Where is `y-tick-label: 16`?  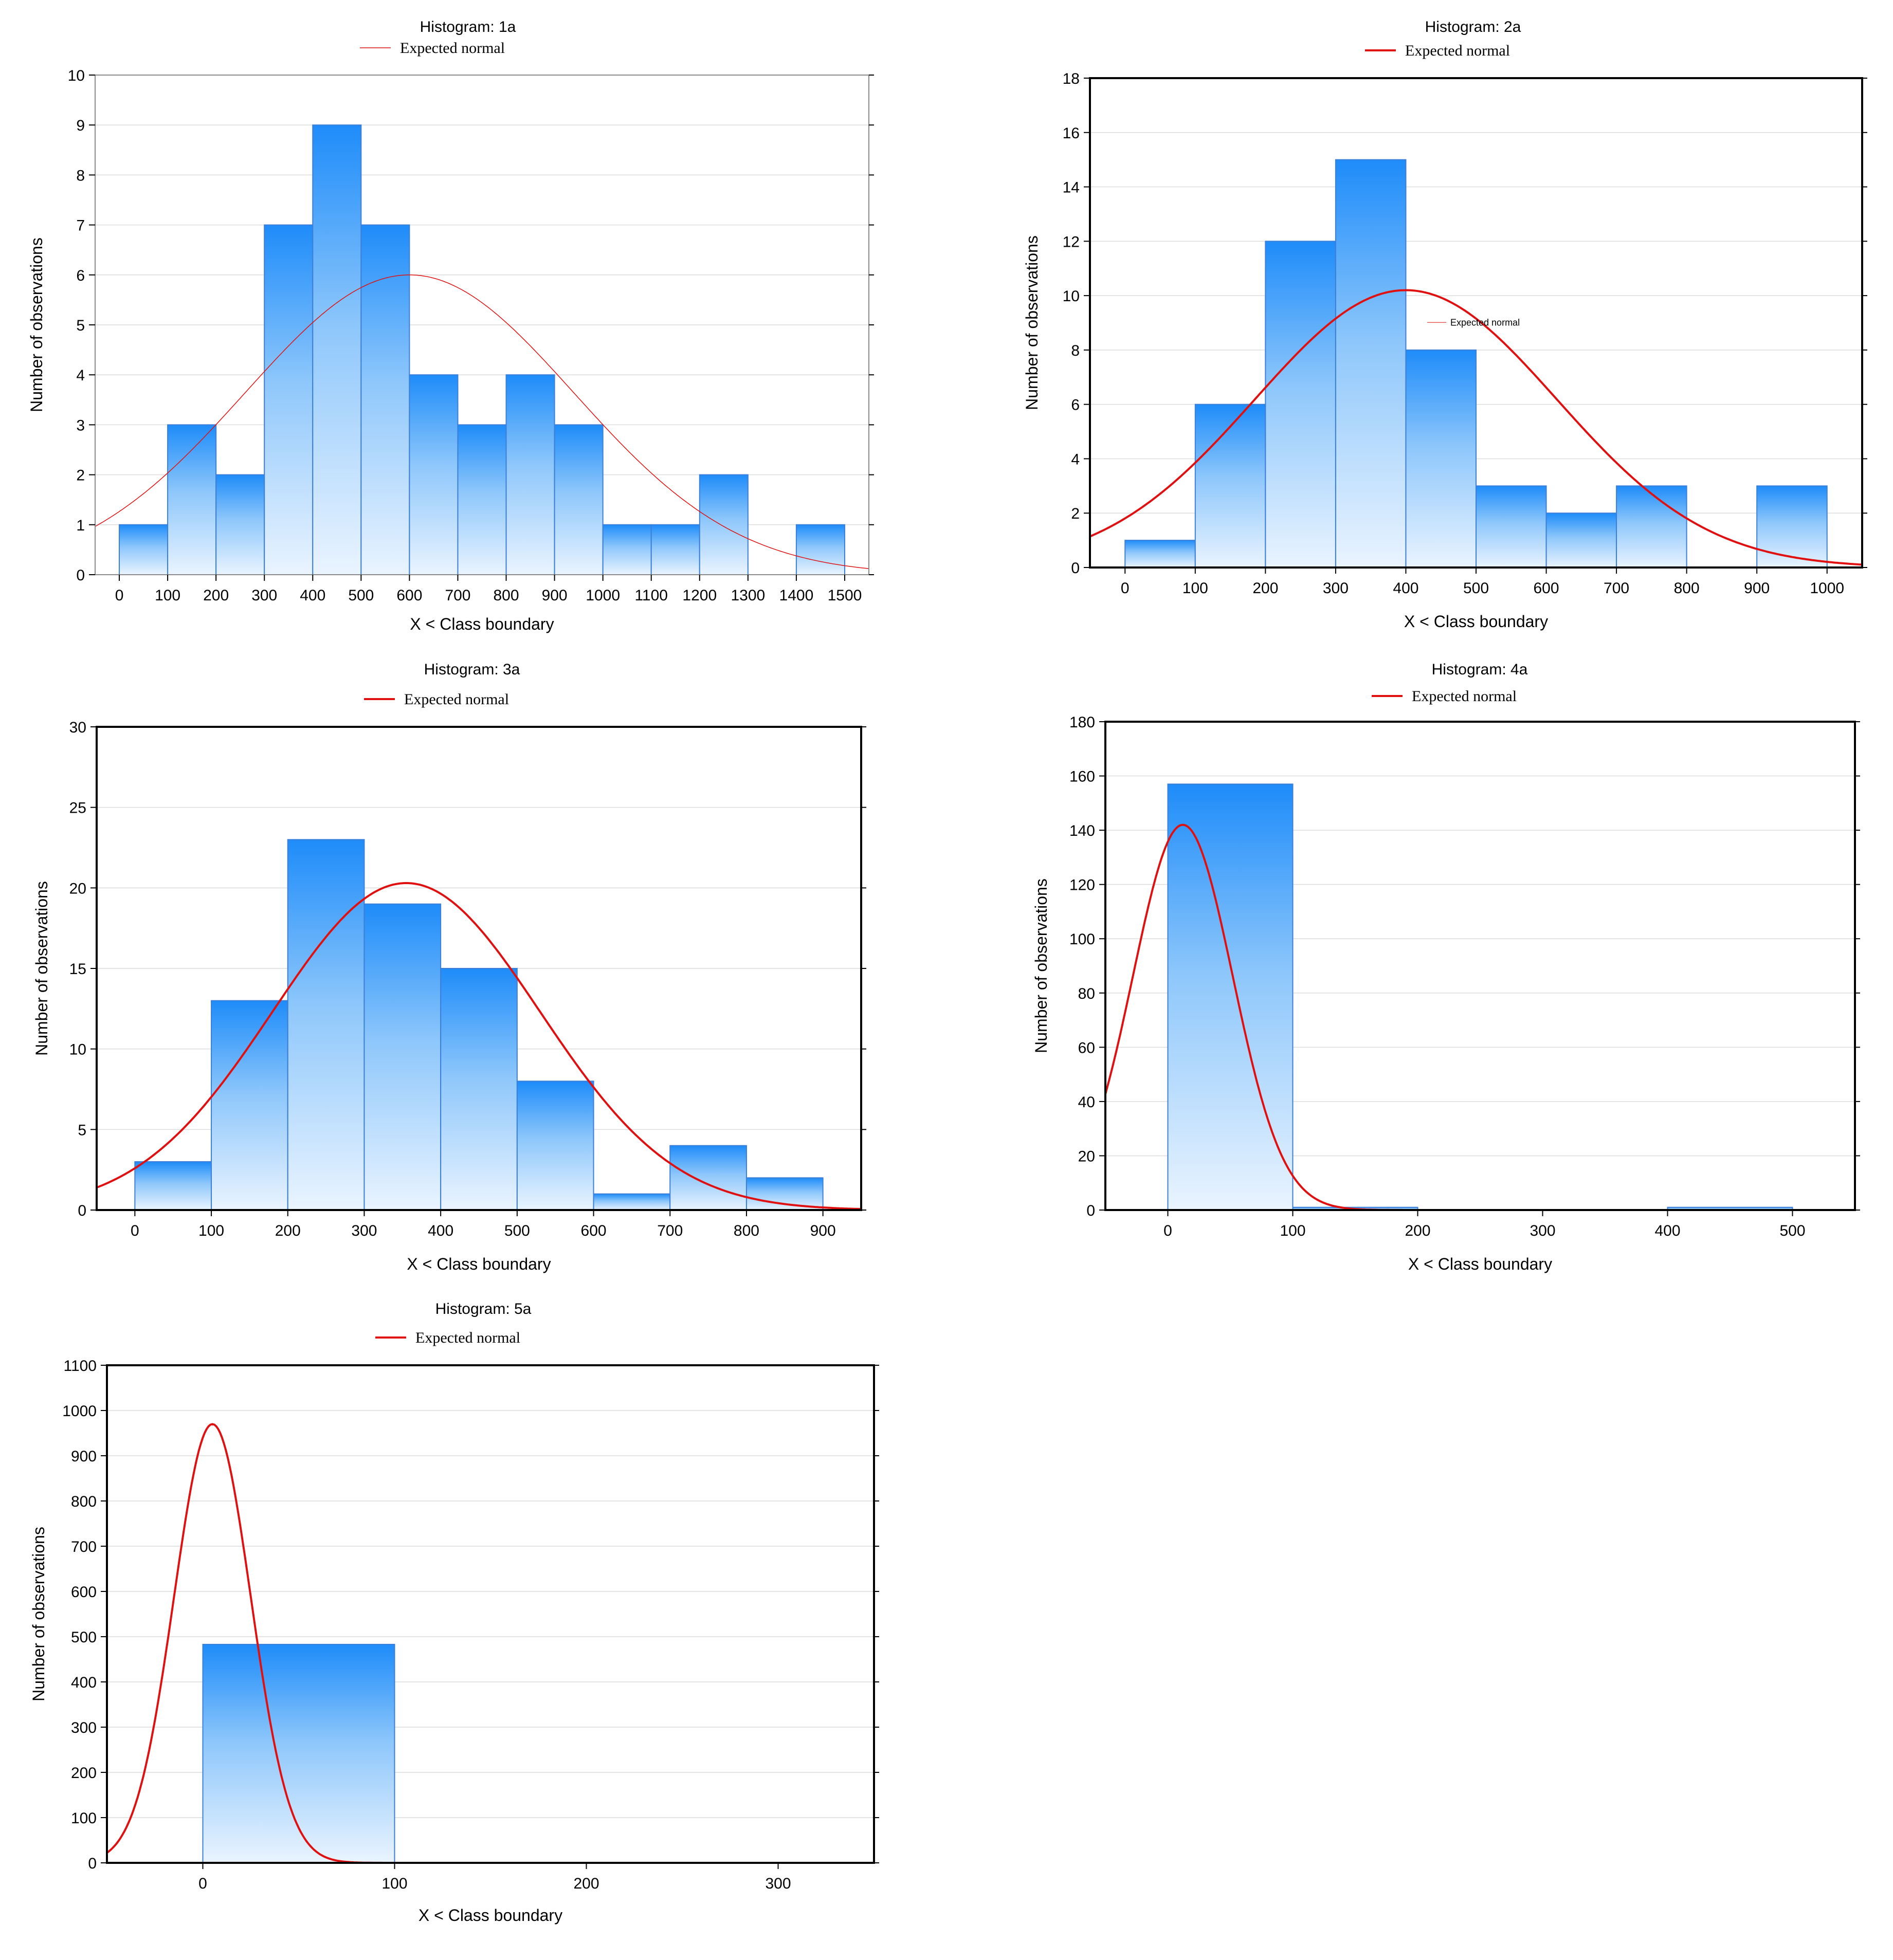
y-tick-label: 16 is located at coordinates (1072, 133).